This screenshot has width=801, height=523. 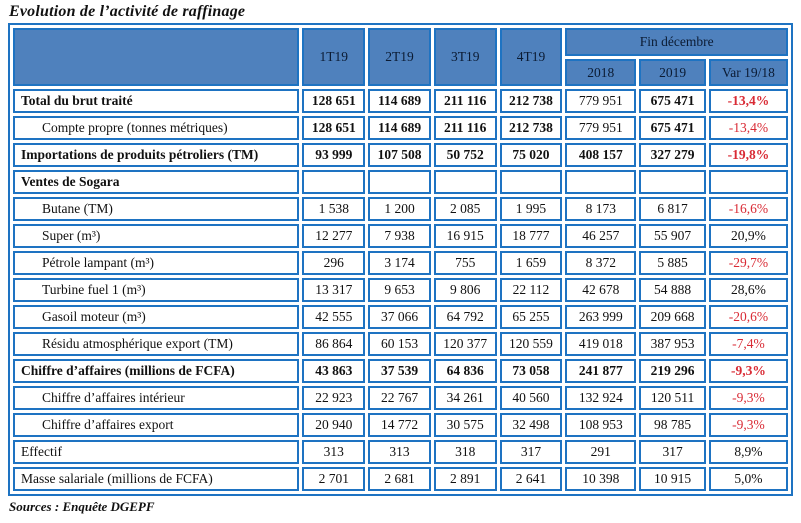 What do you see at coordinates (531, 479) in the screenshot?
I see `cell-value: 2 641` at bounding box center [531, 479].